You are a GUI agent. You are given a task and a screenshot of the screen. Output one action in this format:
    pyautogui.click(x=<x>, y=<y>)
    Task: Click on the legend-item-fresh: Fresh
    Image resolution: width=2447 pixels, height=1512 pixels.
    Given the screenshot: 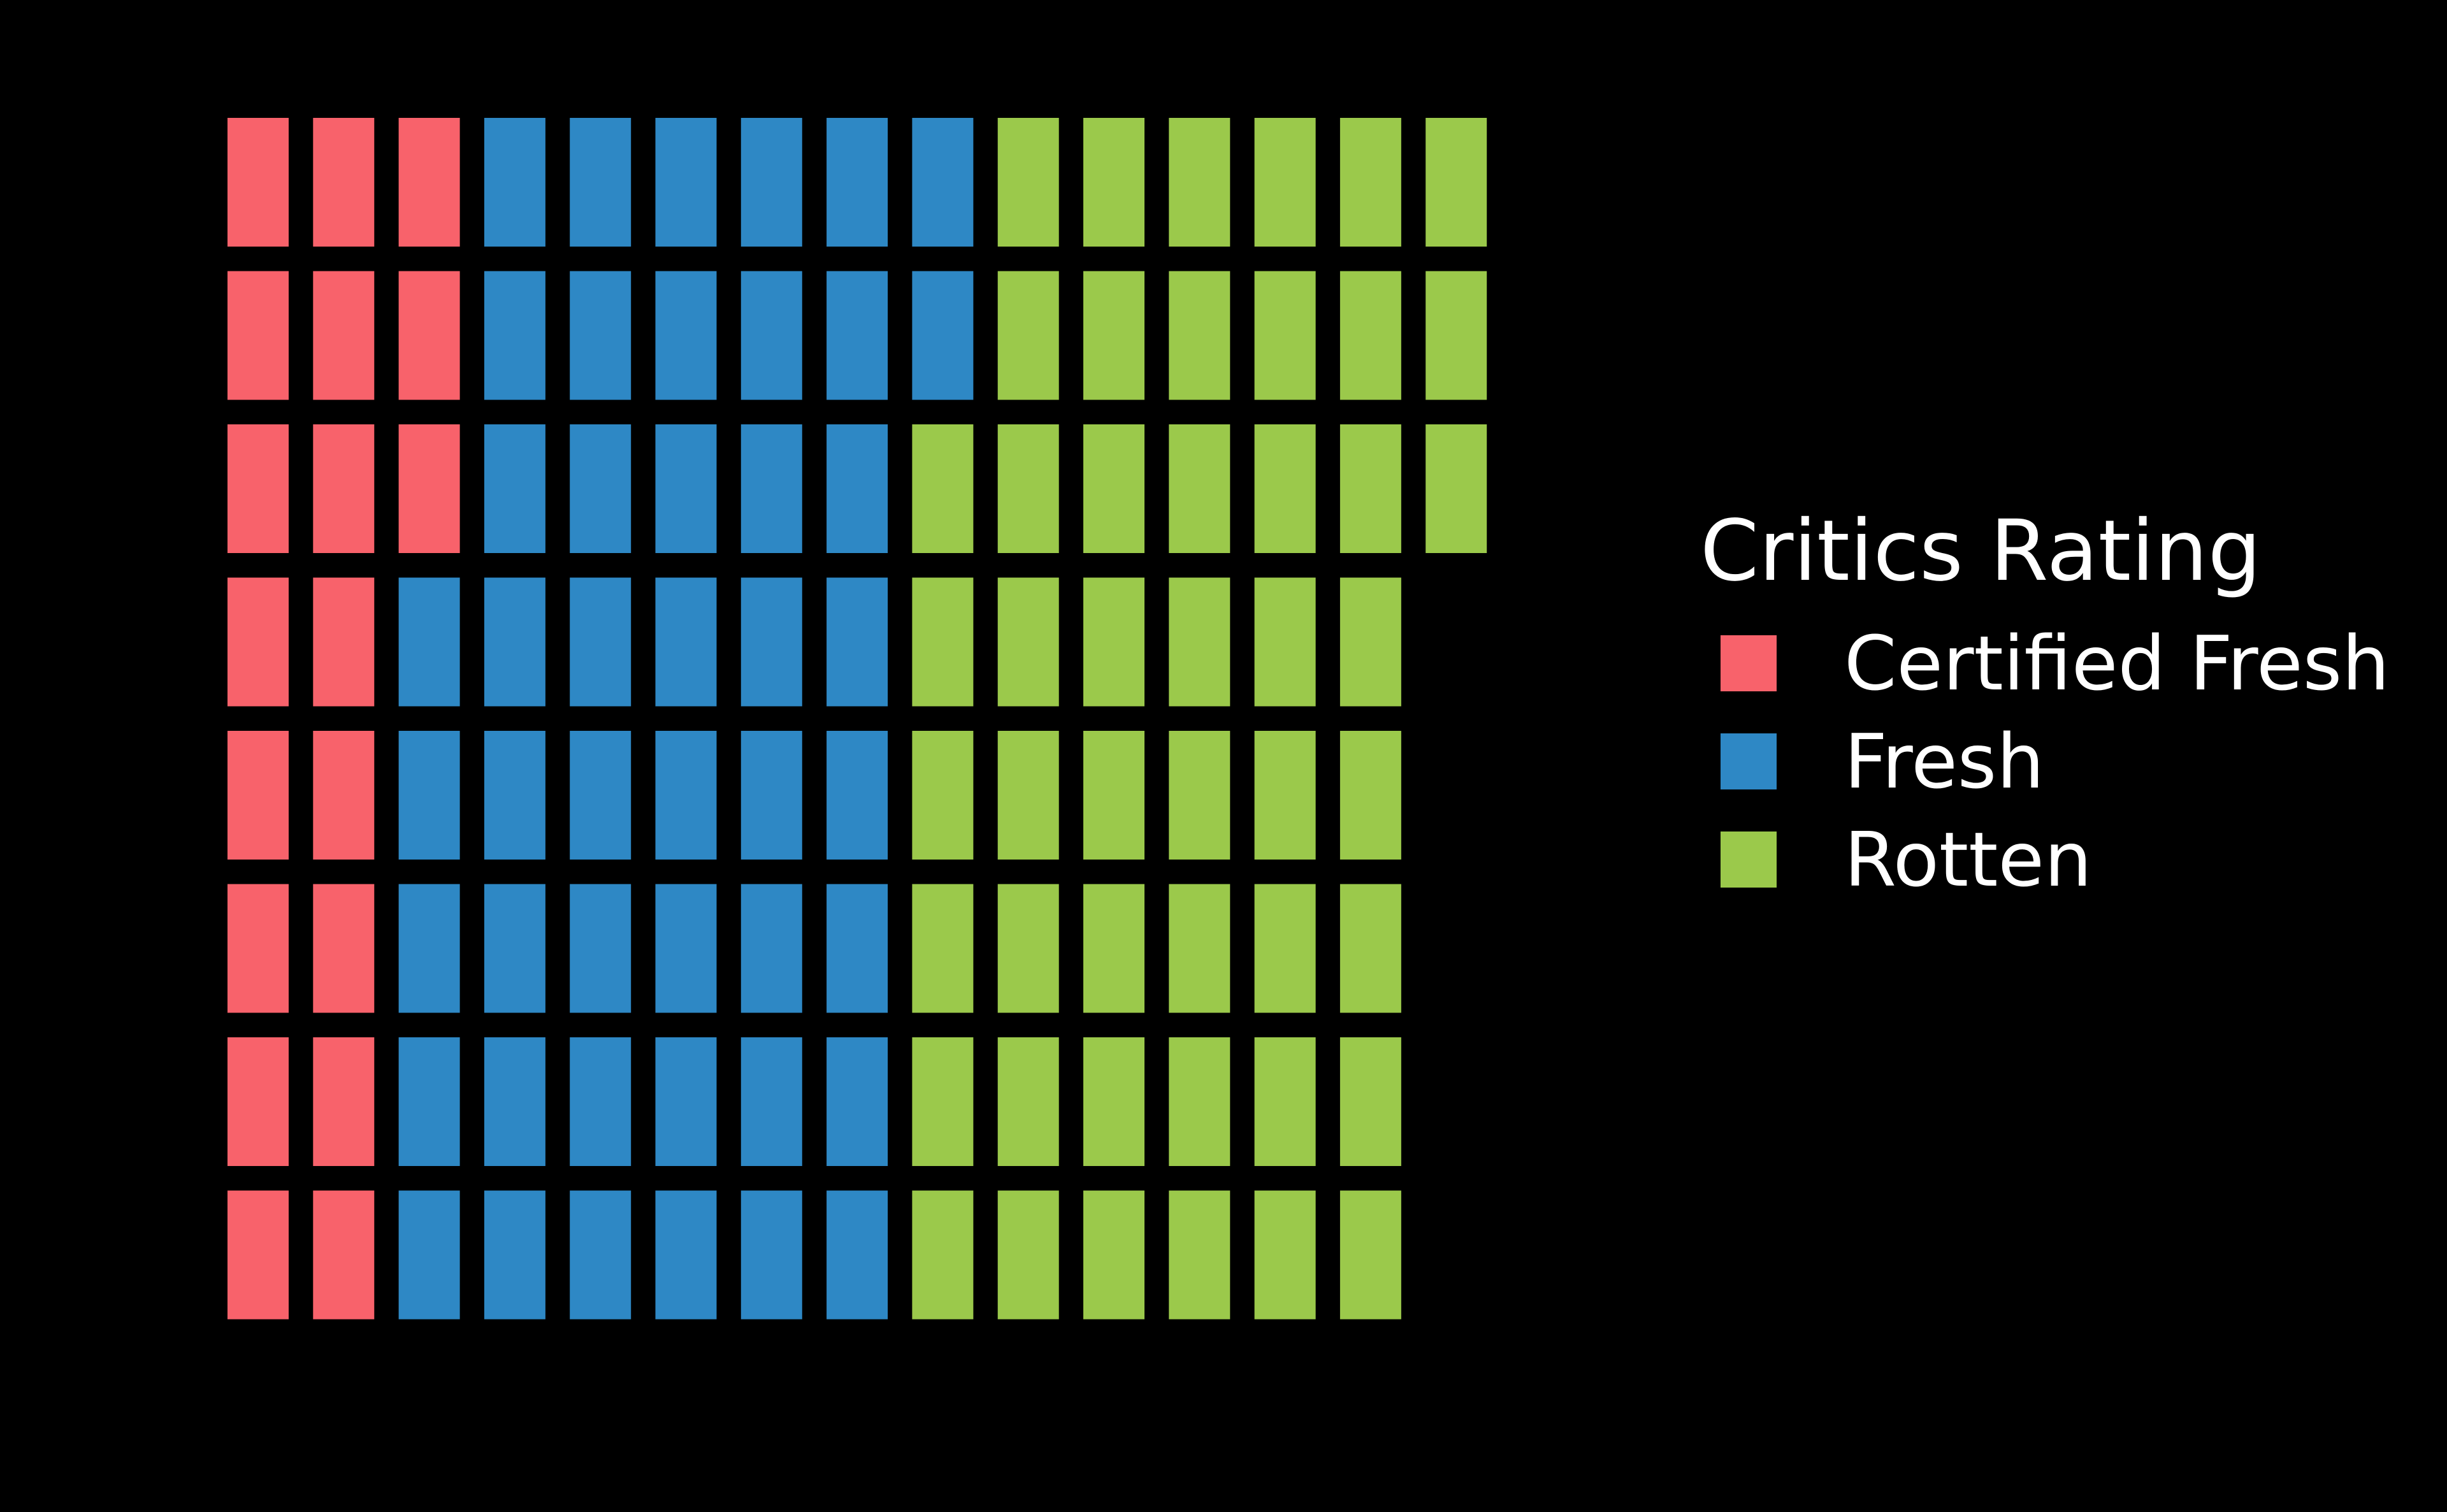 What is the action you would take?
    pyautogui.click(x=2045, y=761)
    